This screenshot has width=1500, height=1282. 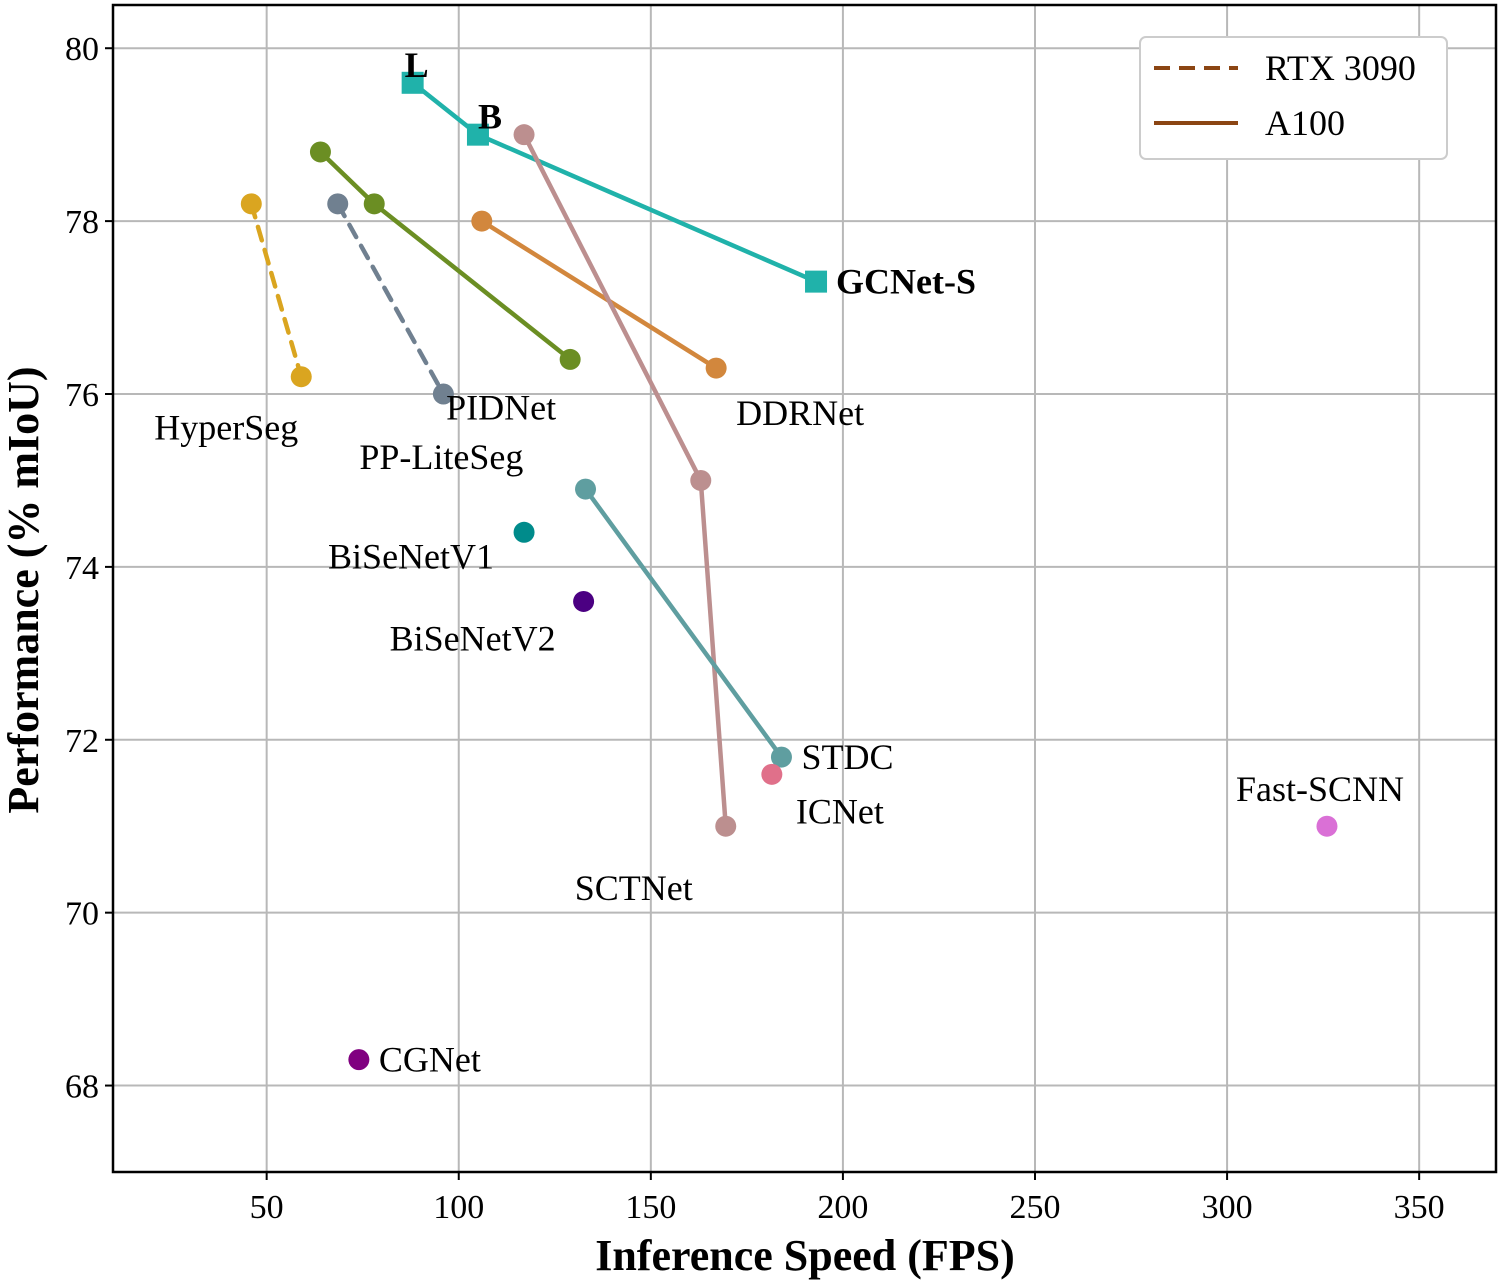 I want to click on y-tick-label: 72, so click(x=82, y=741).